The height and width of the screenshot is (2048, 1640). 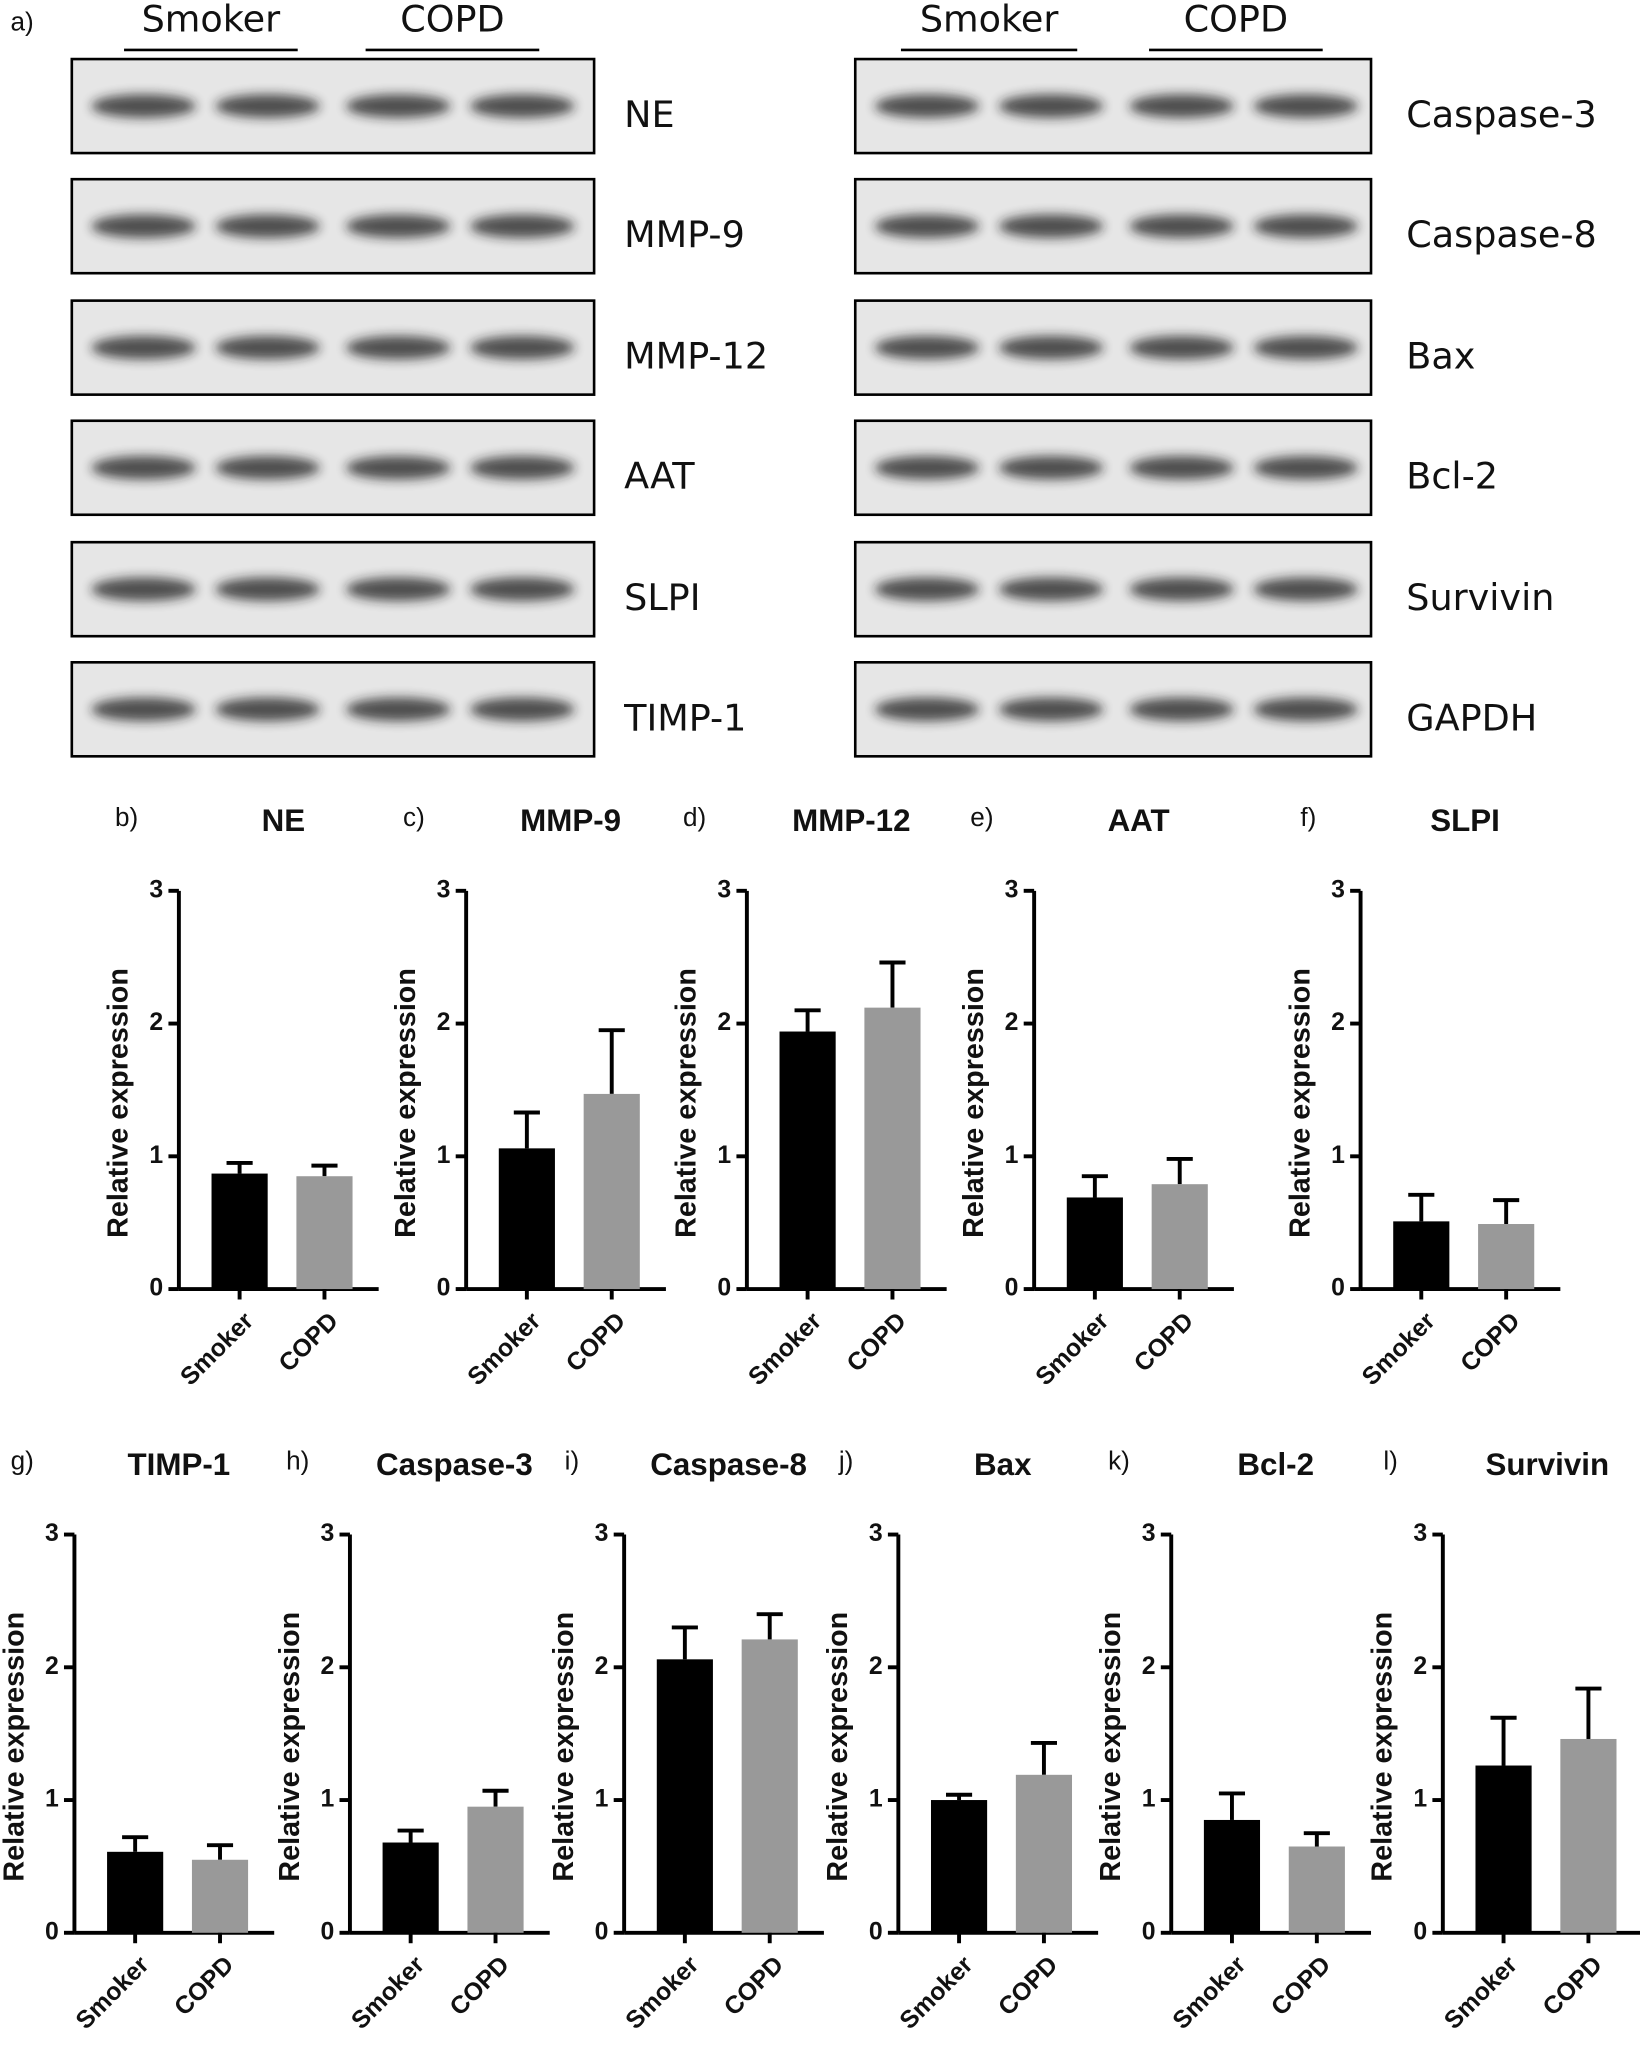 I want to click on protein-label: Survivin, so click(x=1480, y=597).